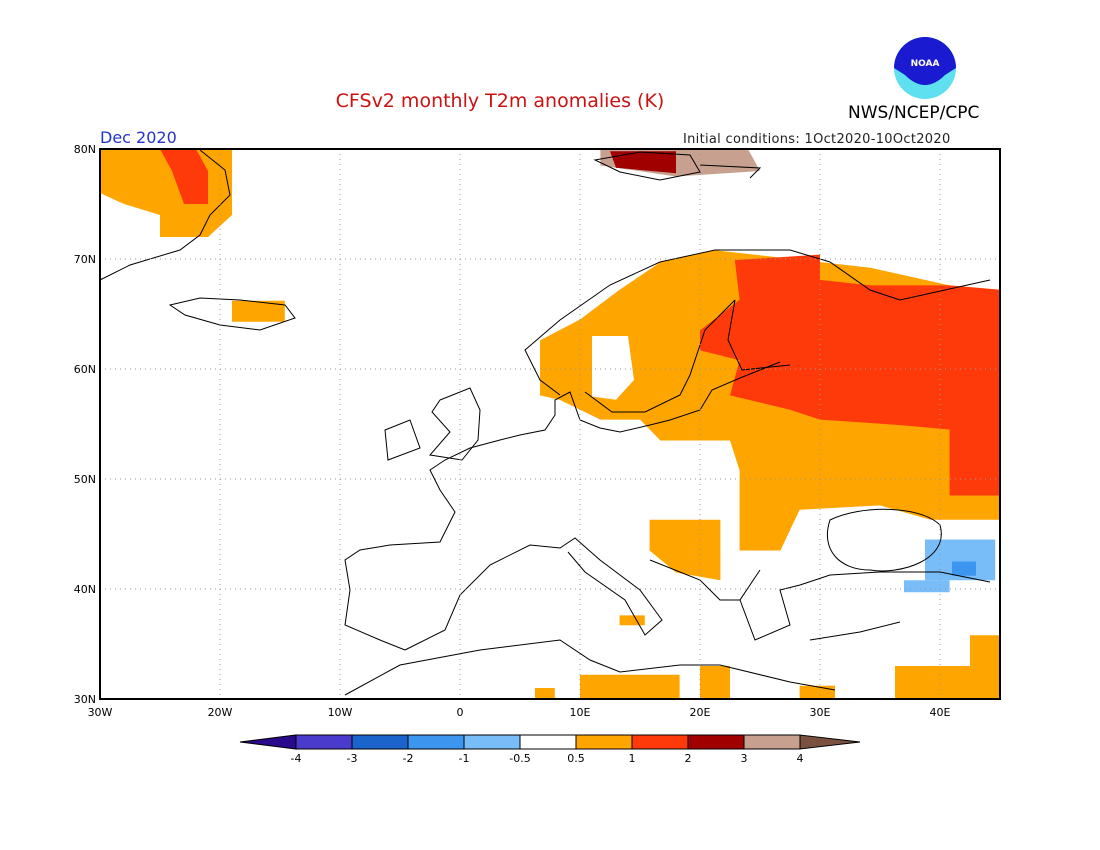  I want to click on colorbar-label: -4, so click(296, 758).